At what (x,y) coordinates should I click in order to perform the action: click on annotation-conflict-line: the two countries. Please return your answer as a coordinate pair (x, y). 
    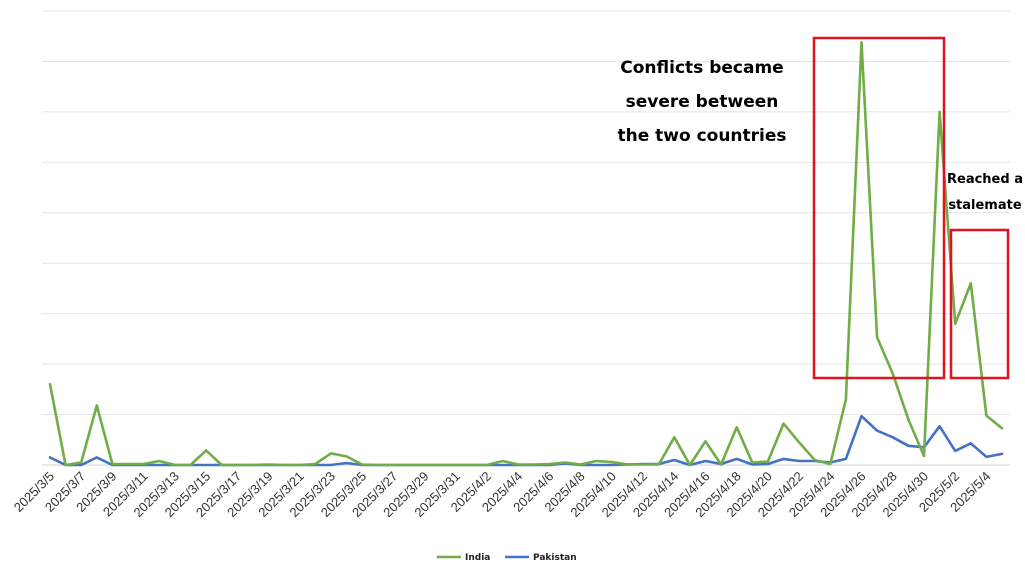
    Looking at the image, I should click on (701, 136).